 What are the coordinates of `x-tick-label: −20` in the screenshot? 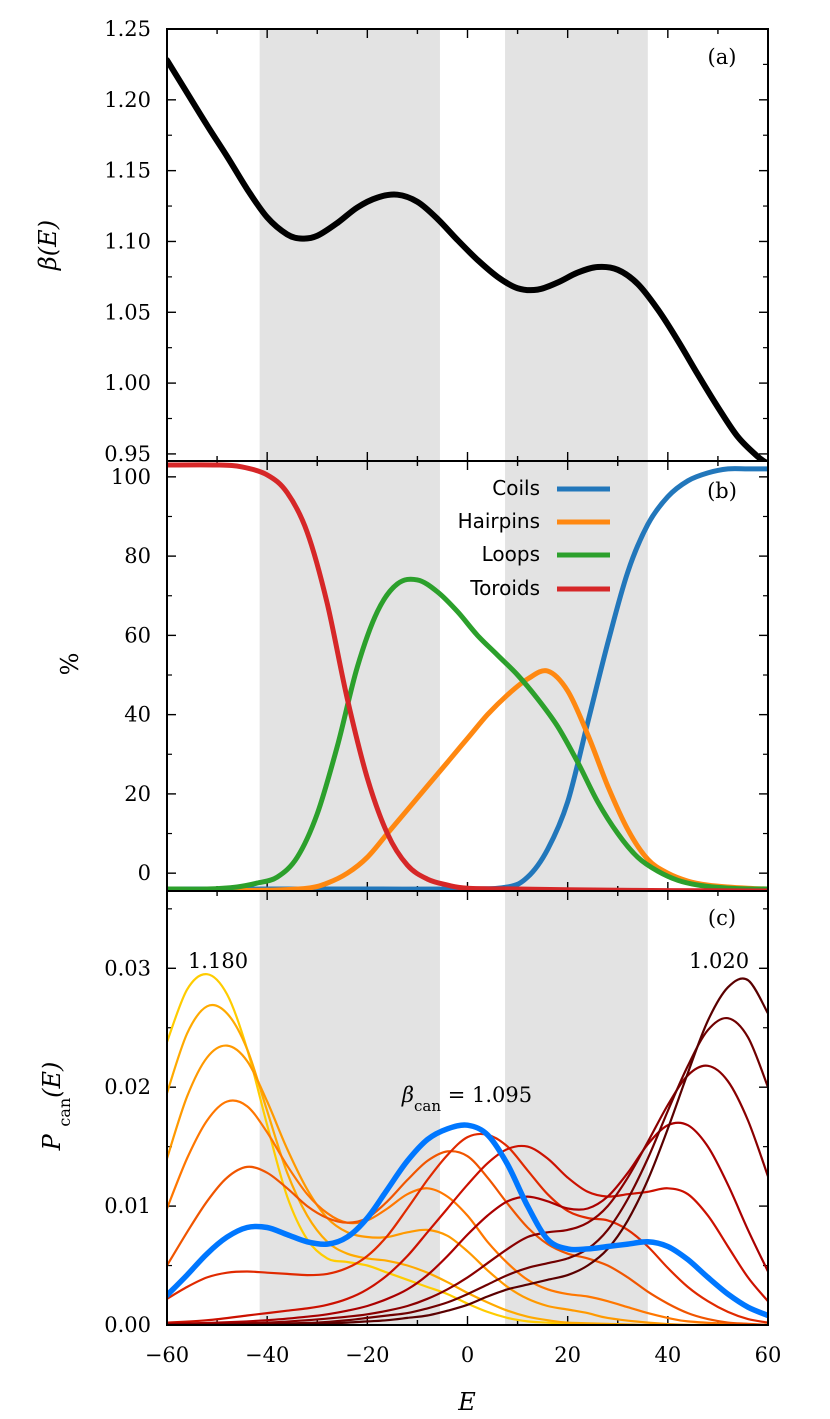 It's located at (367, 1355).